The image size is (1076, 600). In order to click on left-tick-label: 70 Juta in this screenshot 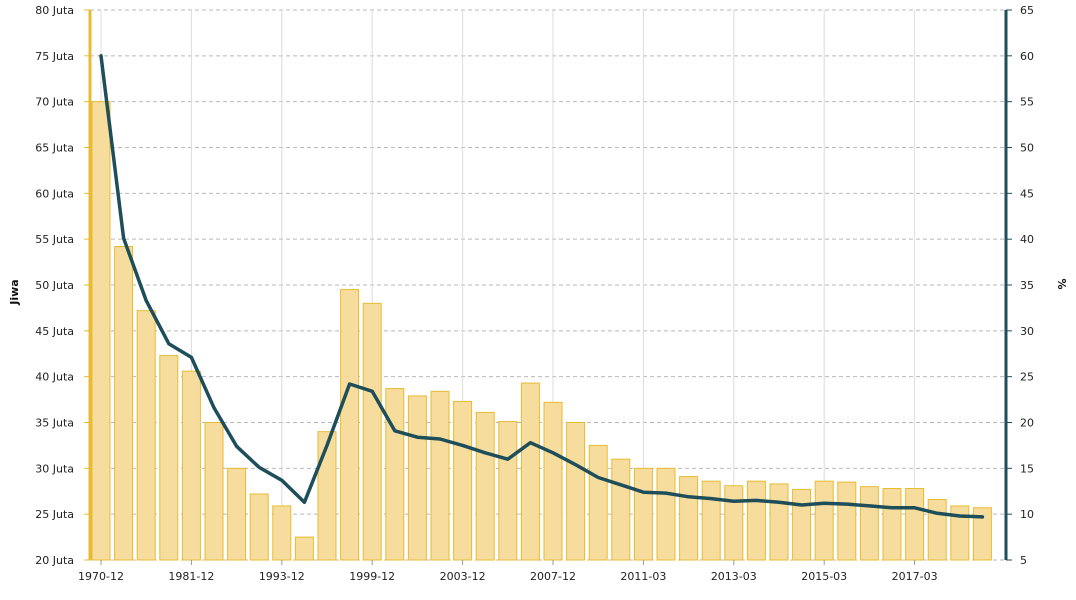, I will do `click(54, 102)`.